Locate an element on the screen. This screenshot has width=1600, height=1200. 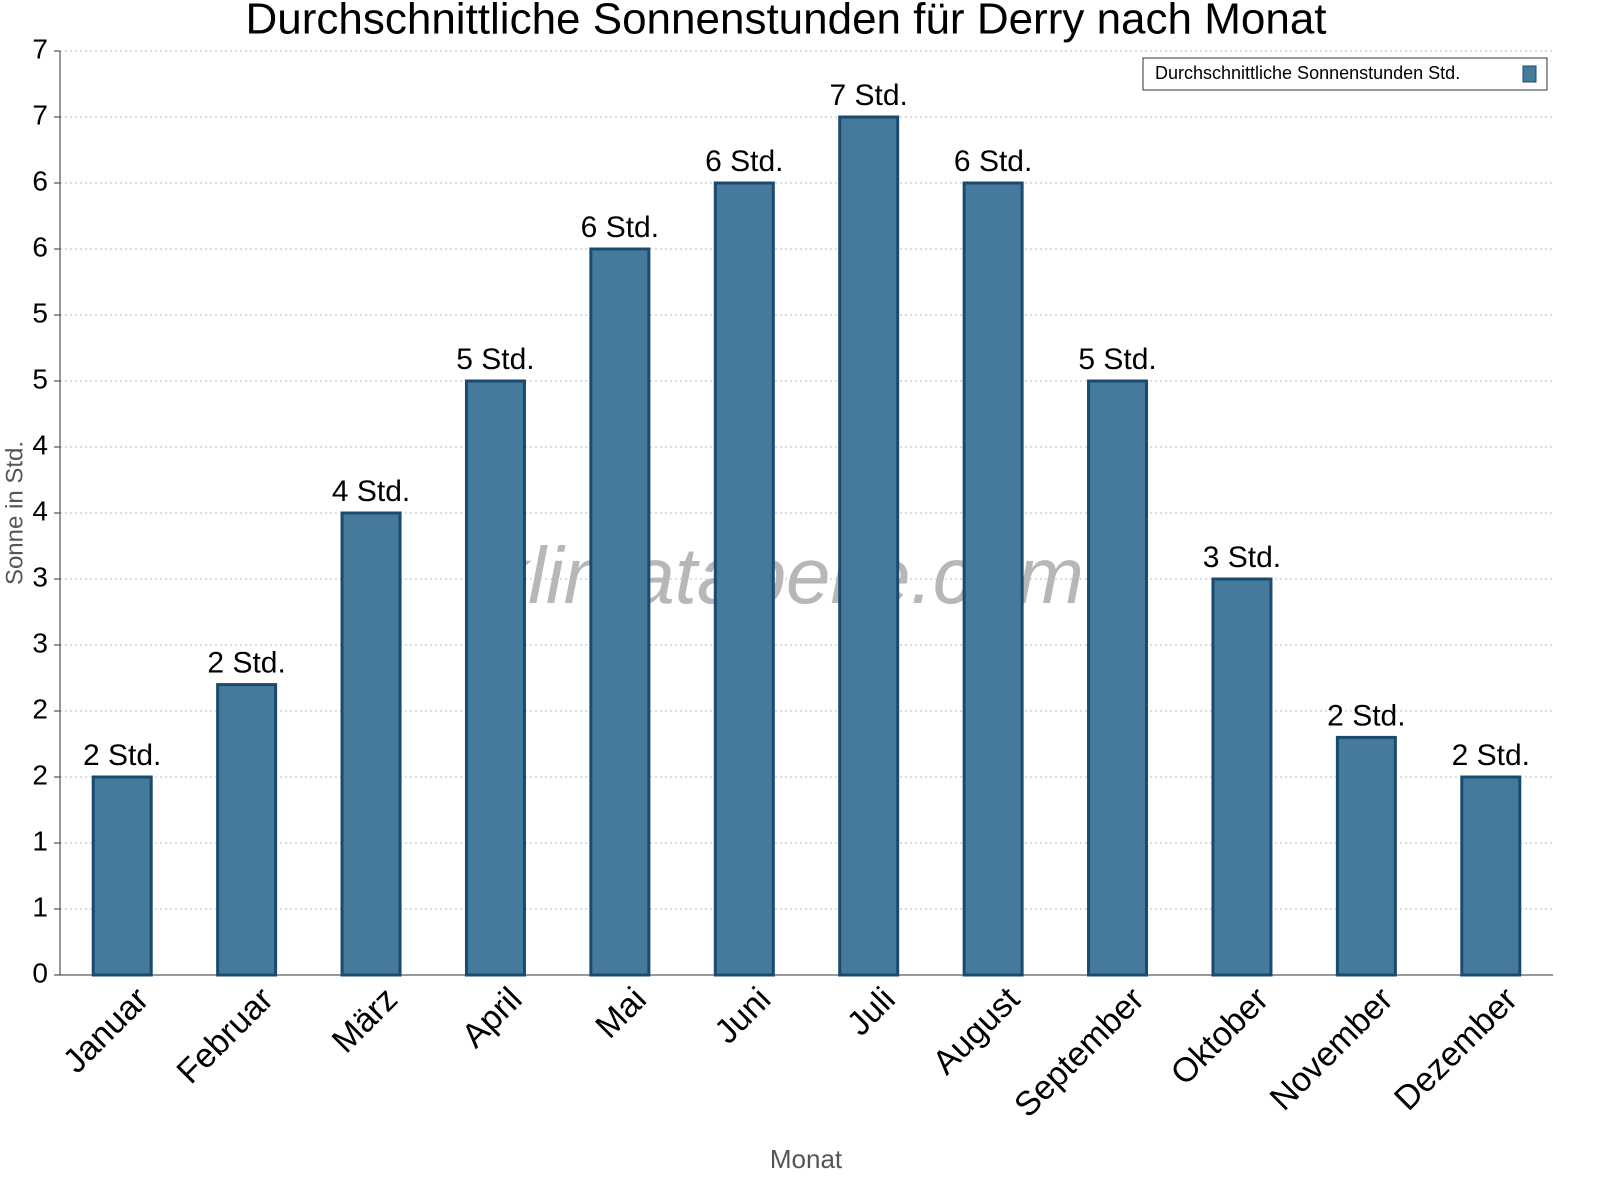
y-tick-label: 0 is located at coordinates (40, 972).